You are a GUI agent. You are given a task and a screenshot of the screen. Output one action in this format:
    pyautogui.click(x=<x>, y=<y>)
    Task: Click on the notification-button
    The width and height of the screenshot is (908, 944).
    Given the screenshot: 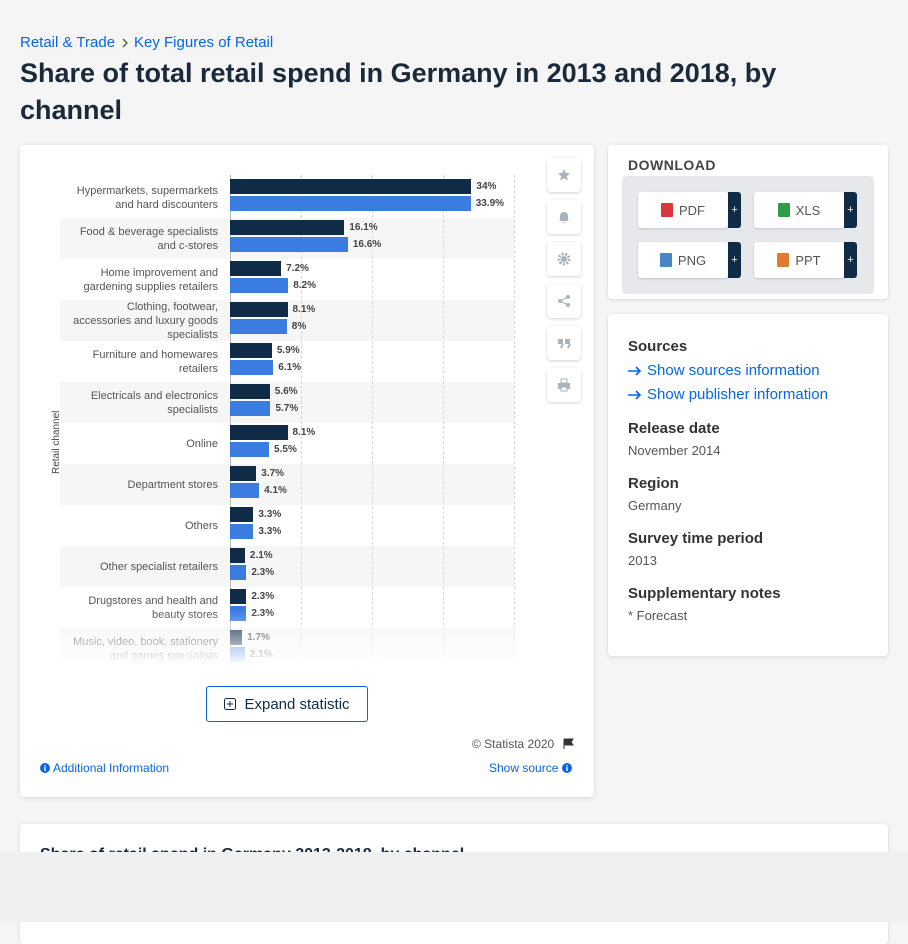 What is the action you would take?
    pyautogui.click(x=564, y=217)
    